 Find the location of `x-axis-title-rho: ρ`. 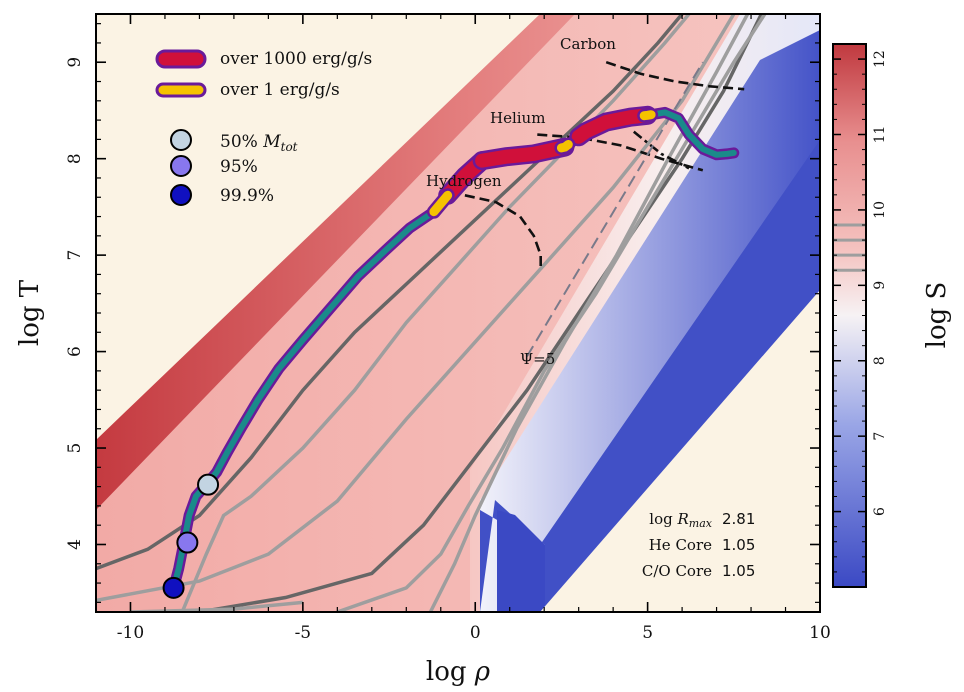

x-axis-title-rho: ρ is located at coordinates (482, 672).